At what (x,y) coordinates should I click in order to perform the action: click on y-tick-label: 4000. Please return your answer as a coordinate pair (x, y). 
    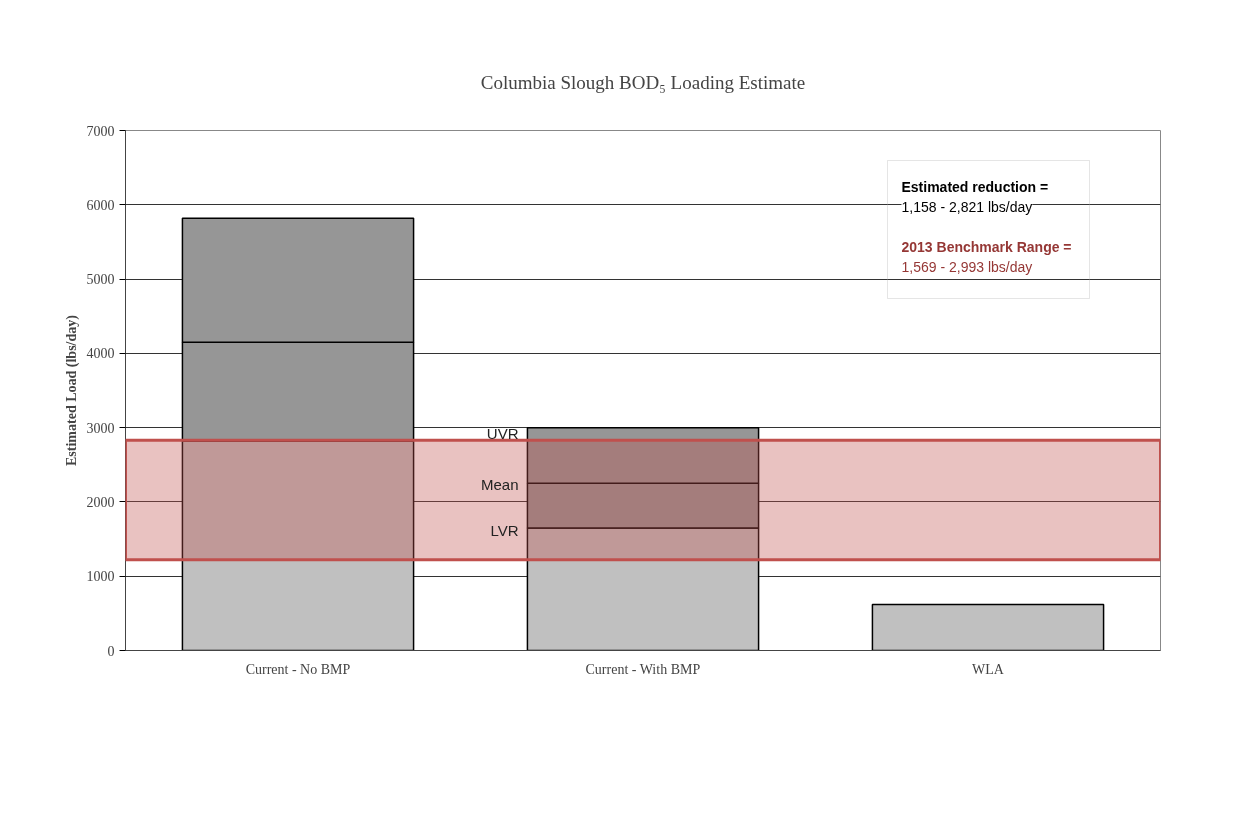
    Looking at the image, I should click on (100, 354).